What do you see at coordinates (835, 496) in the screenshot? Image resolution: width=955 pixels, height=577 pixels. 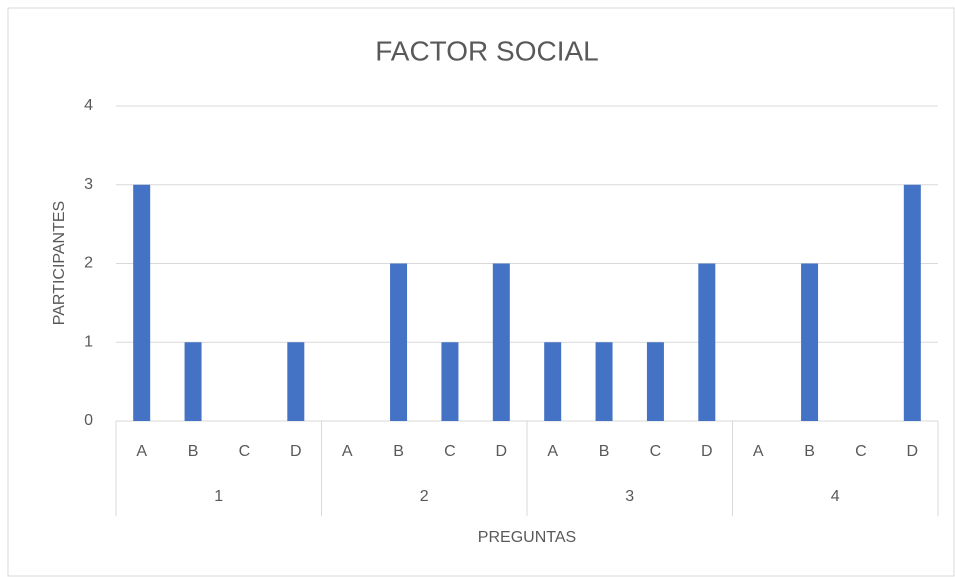 I see `group-label: 4` at bounding box center [835, 496].